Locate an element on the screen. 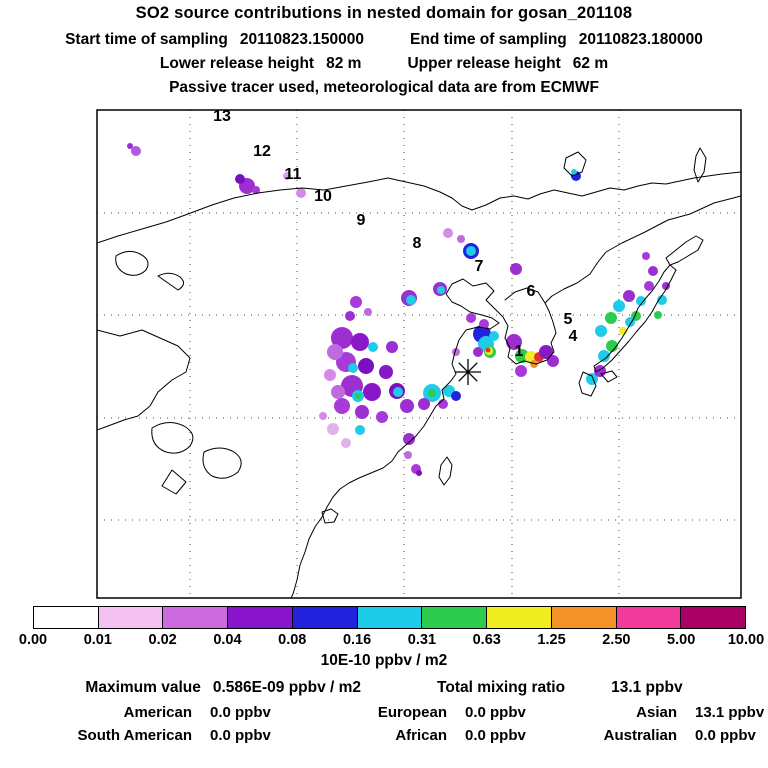  colorbar-tick: 10.00 is located at coordinates (746, 640).